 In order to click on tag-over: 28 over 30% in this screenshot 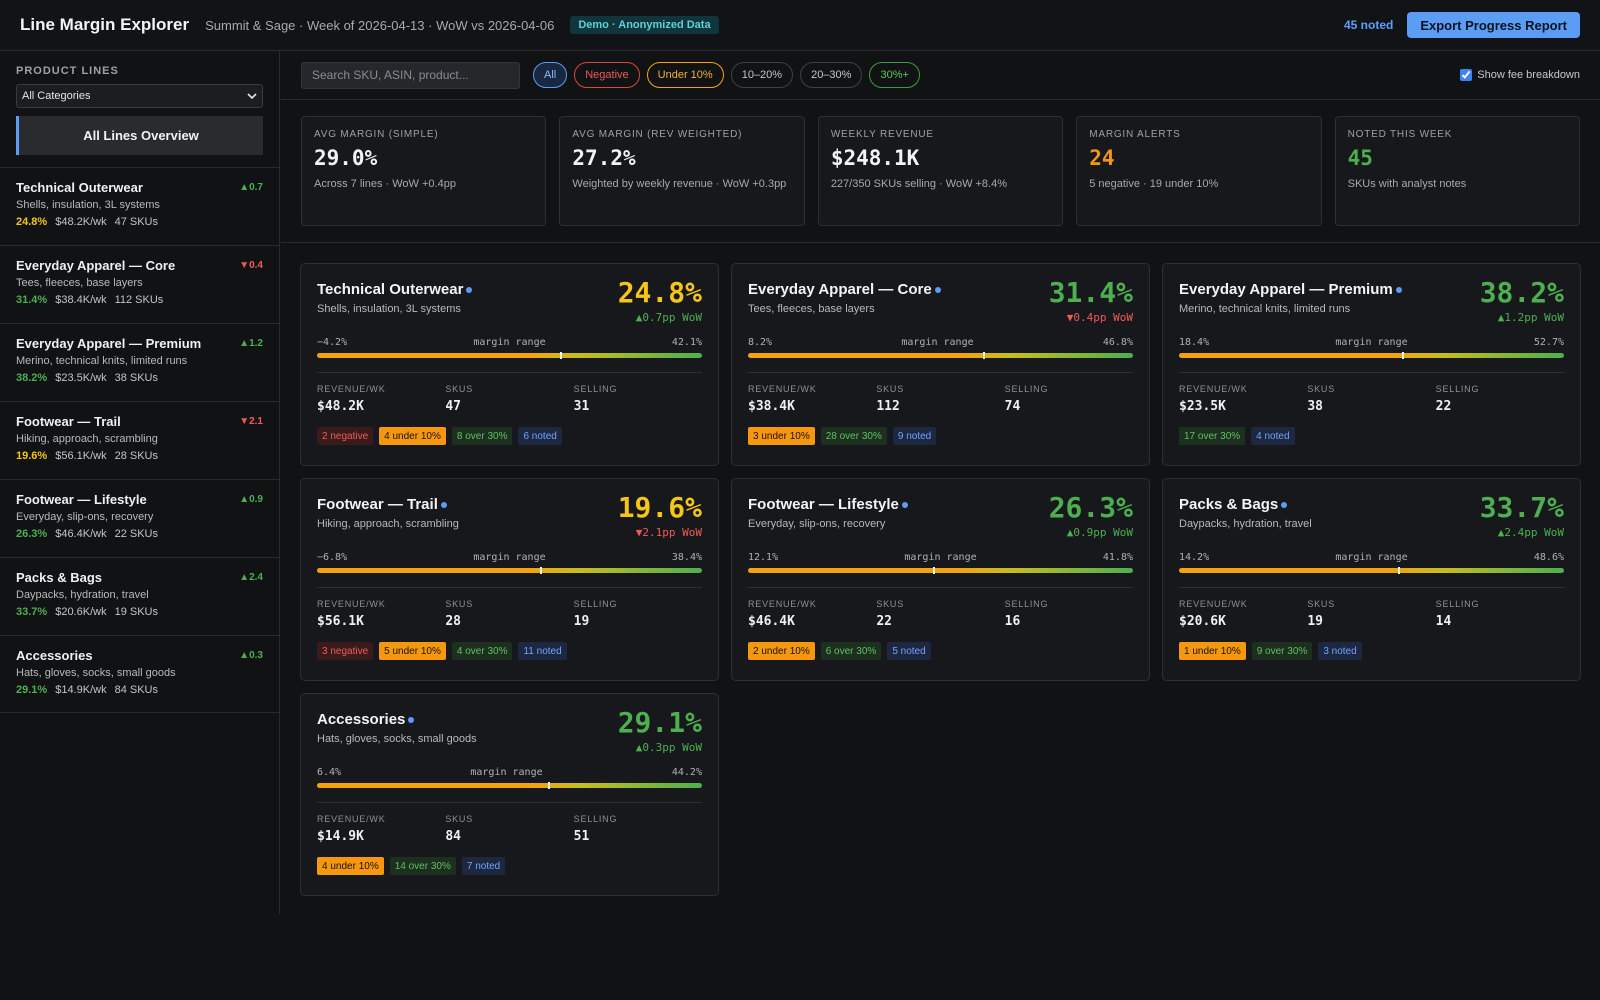, I will do `click(853, 436)`.